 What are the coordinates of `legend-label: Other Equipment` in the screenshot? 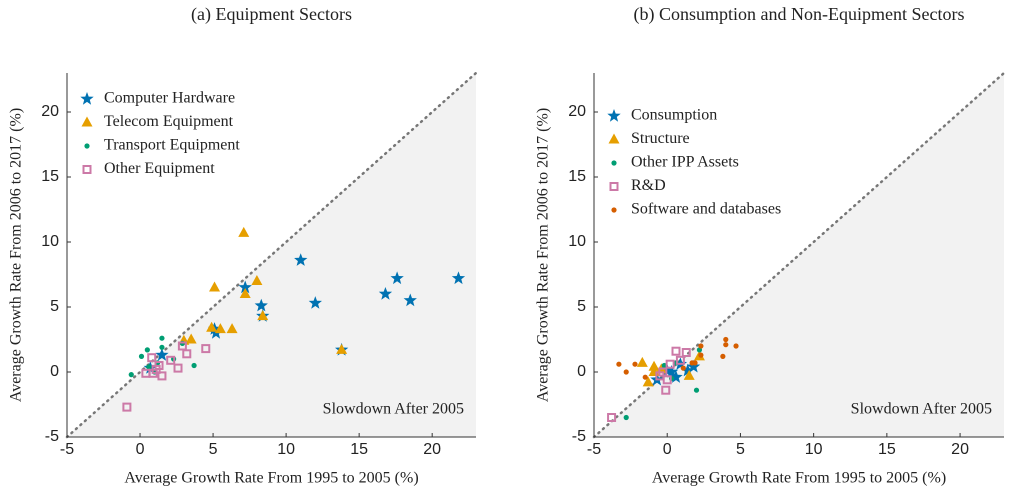 It's located at (159, 168).